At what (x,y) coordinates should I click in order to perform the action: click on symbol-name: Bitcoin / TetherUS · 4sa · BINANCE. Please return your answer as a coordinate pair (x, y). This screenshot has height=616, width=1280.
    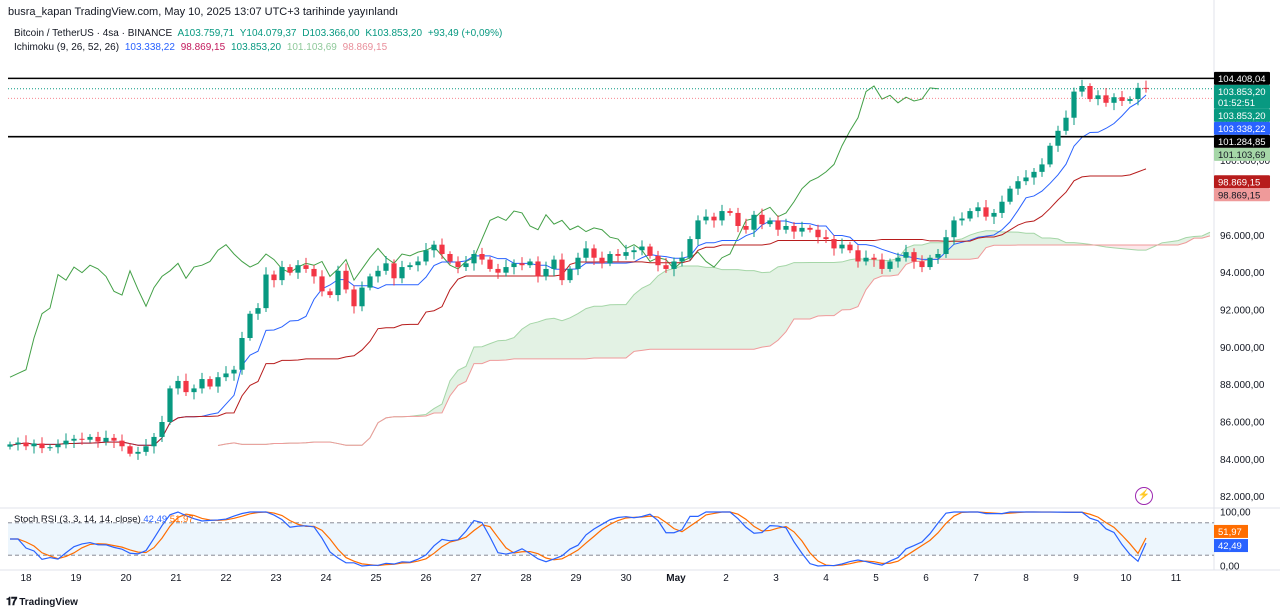
    Looking at the image, I should click on (93, 33).